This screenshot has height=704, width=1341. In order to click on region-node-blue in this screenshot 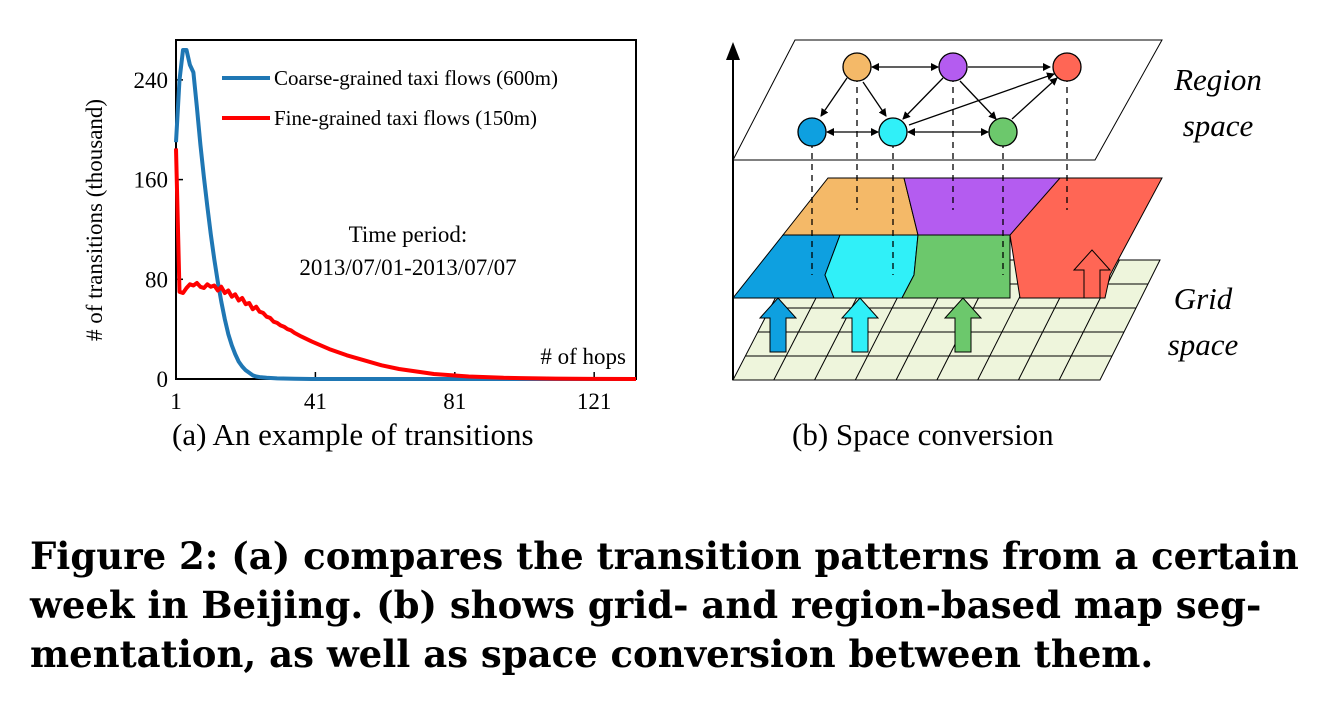, I will do `click(812, 132)`.